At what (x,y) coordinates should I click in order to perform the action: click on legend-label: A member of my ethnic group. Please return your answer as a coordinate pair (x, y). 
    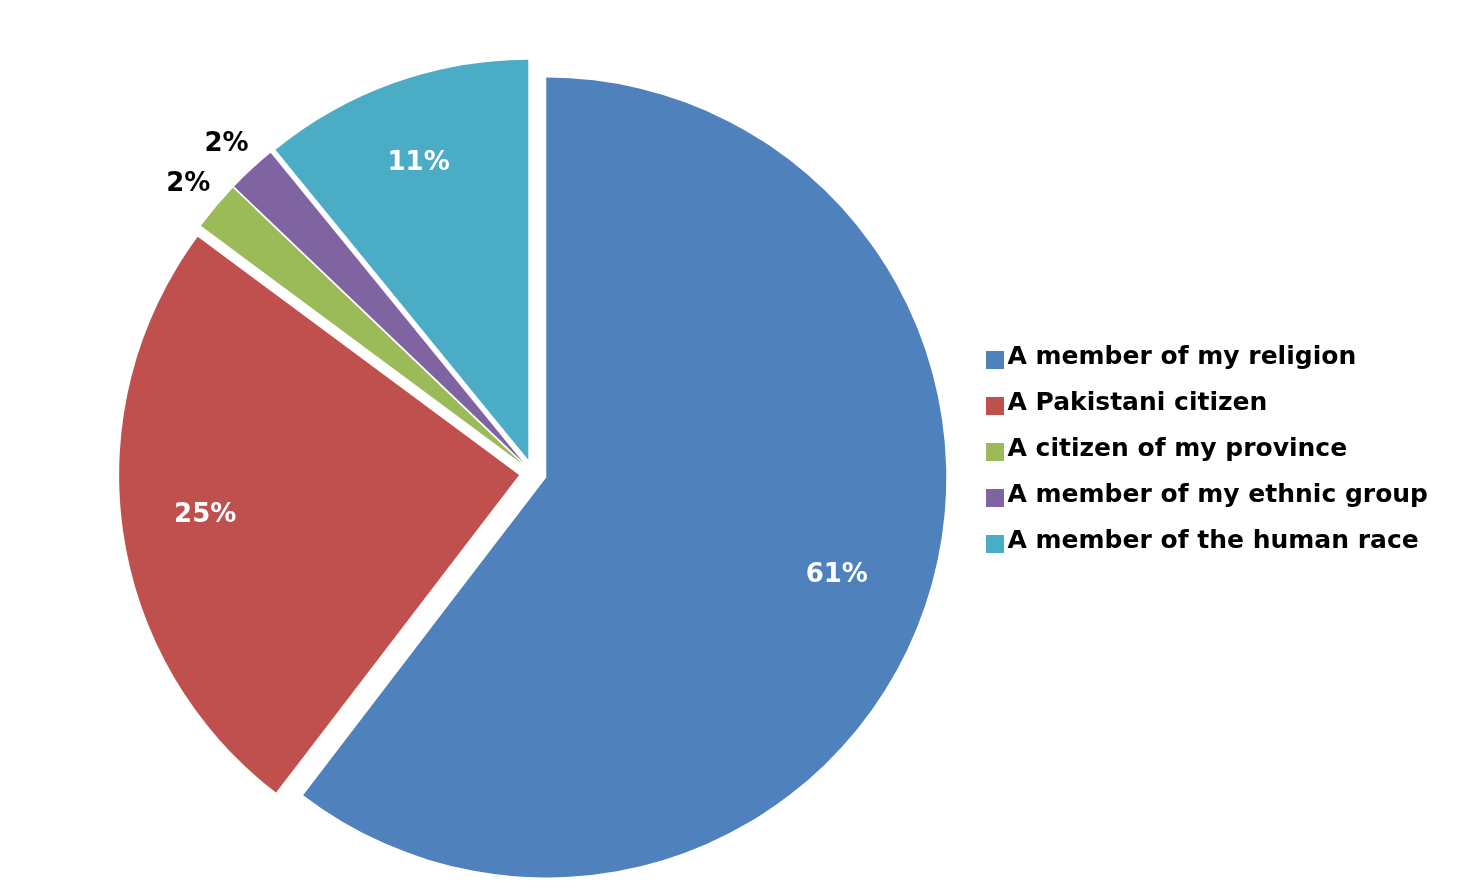
    Looking at the image, I should click on (1217, 493).